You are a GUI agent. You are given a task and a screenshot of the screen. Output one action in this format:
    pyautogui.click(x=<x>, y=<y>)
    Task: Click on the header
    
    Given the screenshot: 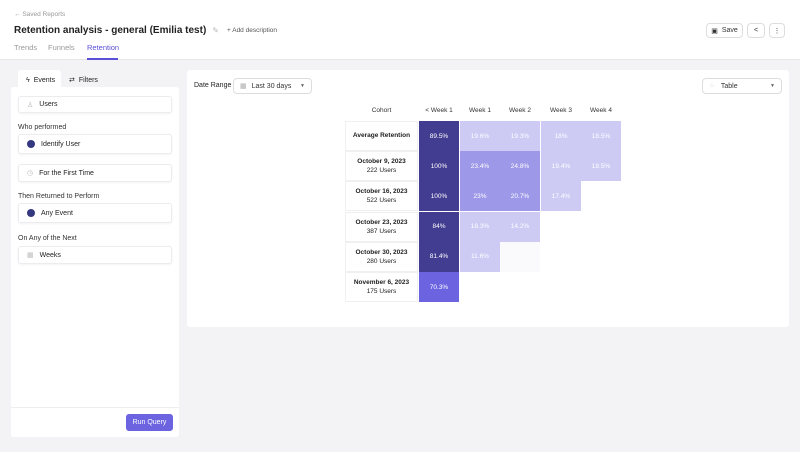 What is the action you would take?
    pyautogui.click(x=400, y=30)
    